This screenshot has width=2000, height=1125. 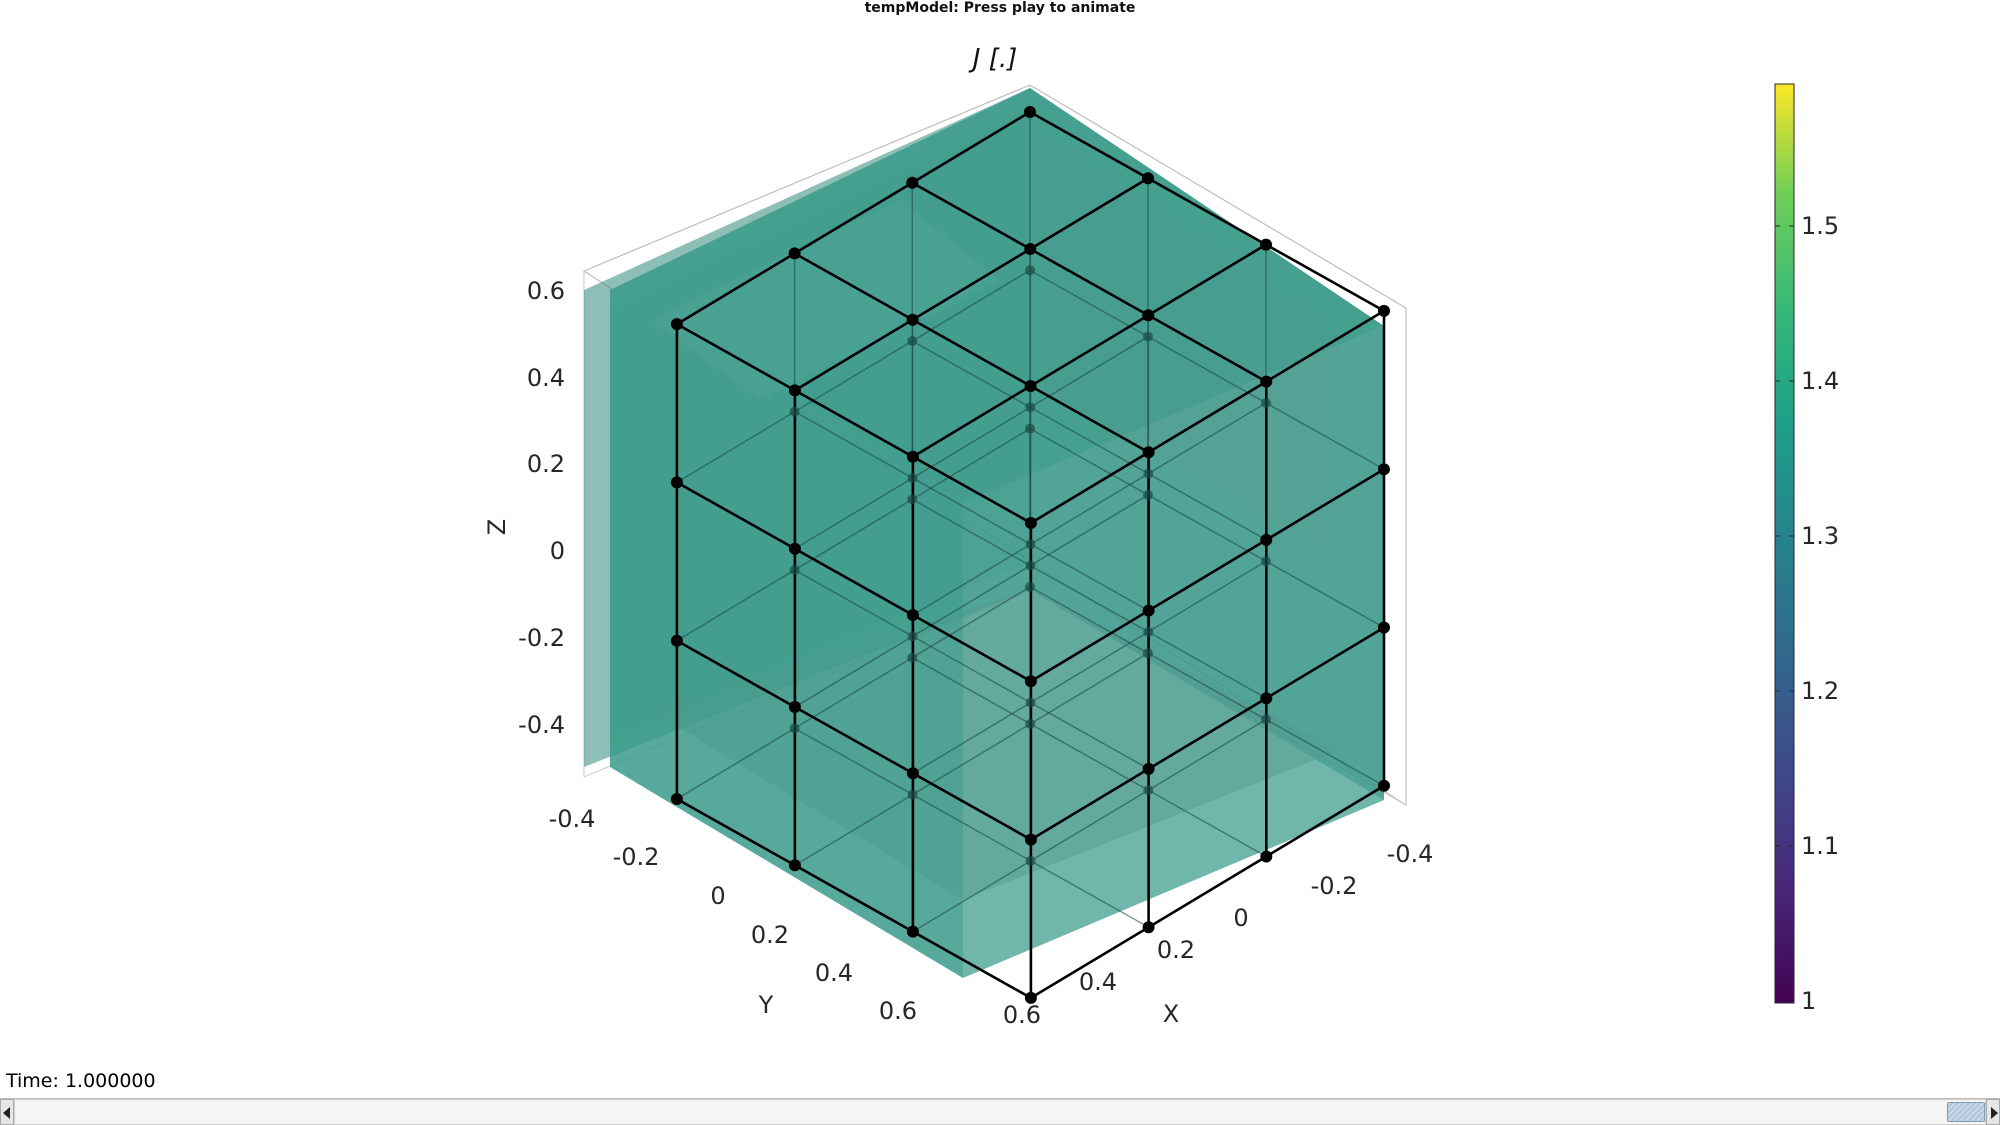 What do you see at coordinates (992, 59) in the screenshot?
I see `plot-title: J [.]` at bounding box center [992, 59].